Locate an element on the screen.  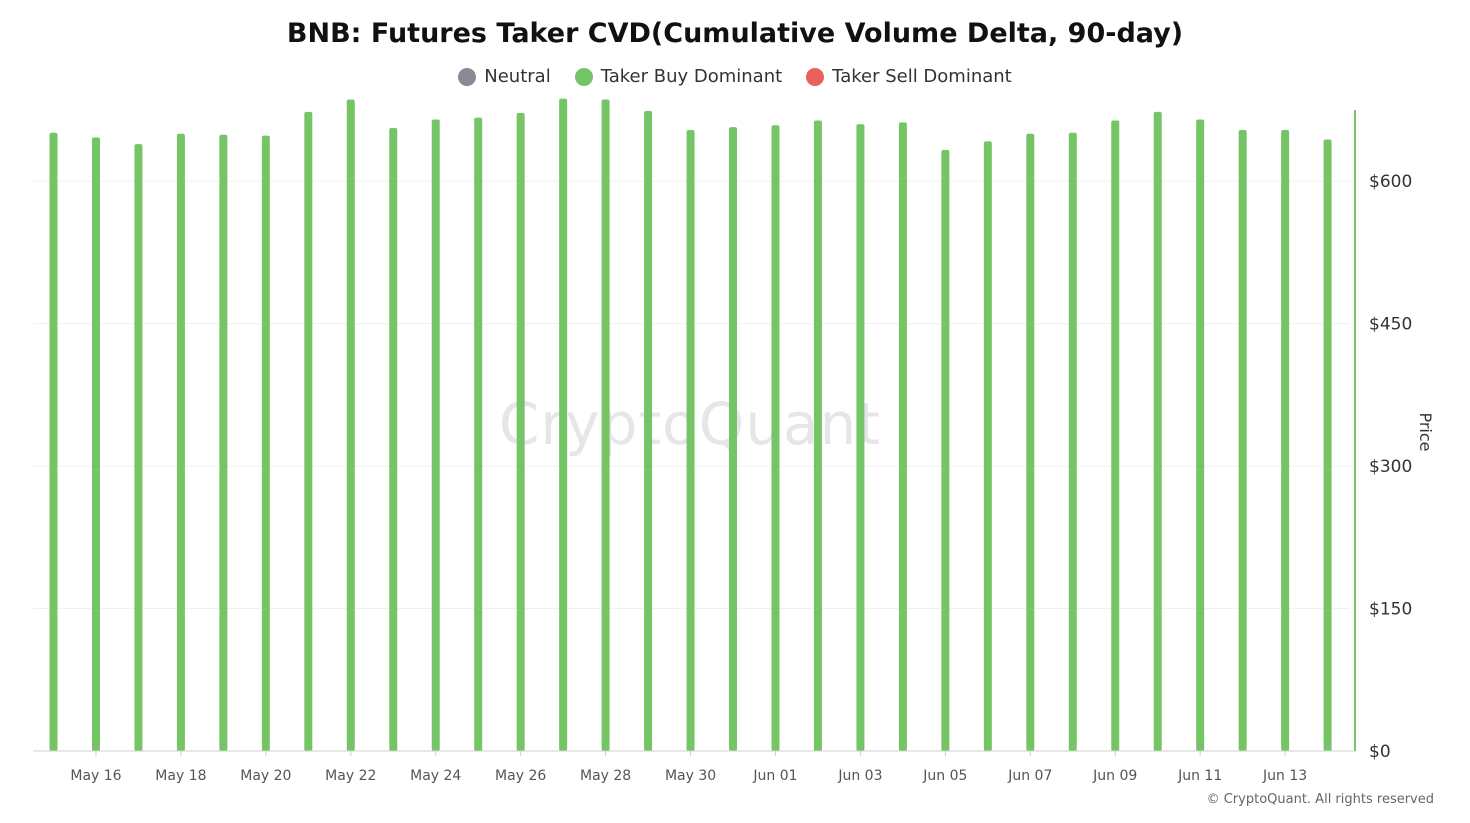
legend-item-taker-buy: Taker Buy Dominant is located at coordinates (678, 76).